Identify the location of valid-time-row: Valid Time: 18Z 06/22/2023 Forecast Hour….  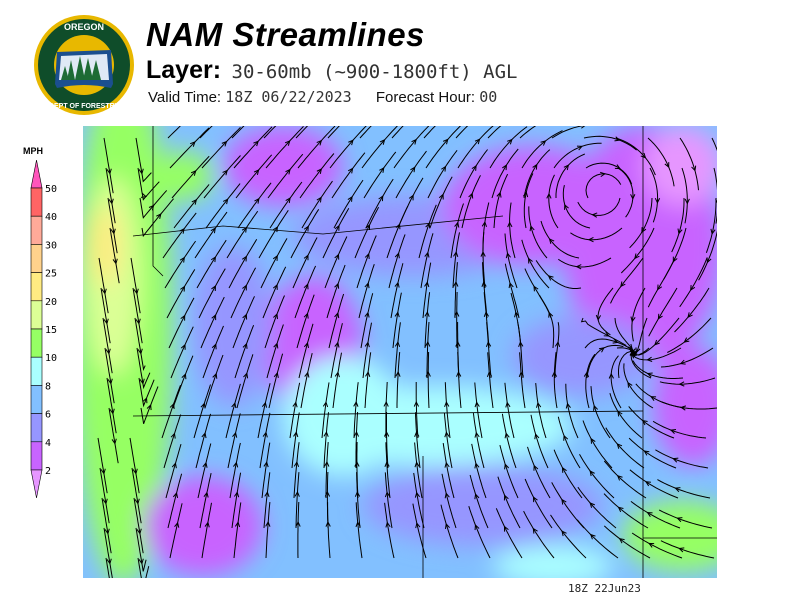
(322, 97).